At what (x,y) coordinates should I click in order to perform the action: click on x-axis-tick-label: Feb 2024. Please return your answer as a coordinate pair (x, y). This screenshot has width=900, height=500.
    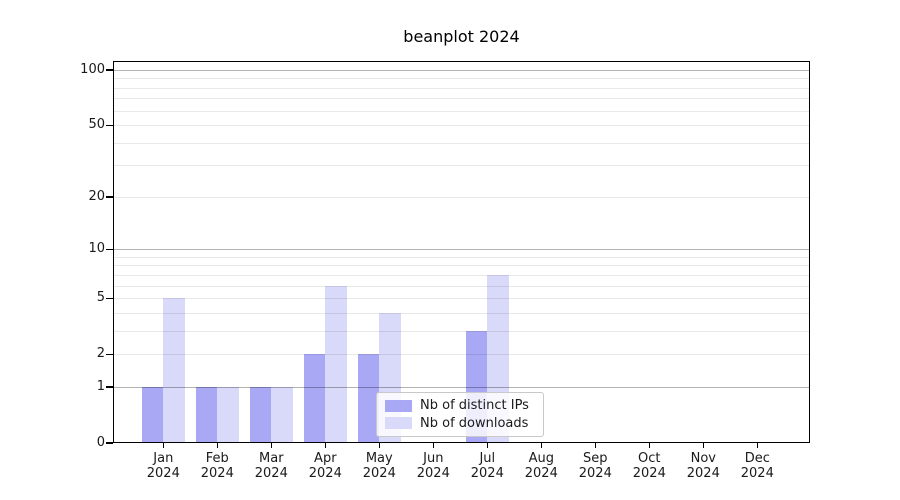
    Looking at the image, I should click on (217, 466).